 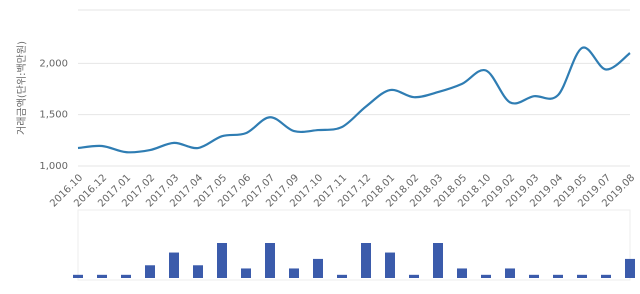 What do you see at coordinates (53, 115) in the screenshot?
I see `y-tick-label: 1,500` at bounding box center [53, 115].